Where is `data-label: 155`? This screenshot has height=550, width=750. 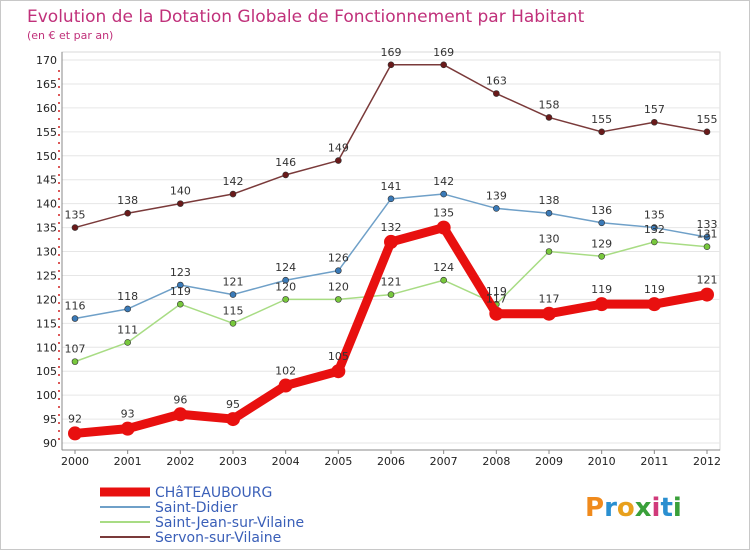 data-label: 155 is located at coordinates (707, 119).